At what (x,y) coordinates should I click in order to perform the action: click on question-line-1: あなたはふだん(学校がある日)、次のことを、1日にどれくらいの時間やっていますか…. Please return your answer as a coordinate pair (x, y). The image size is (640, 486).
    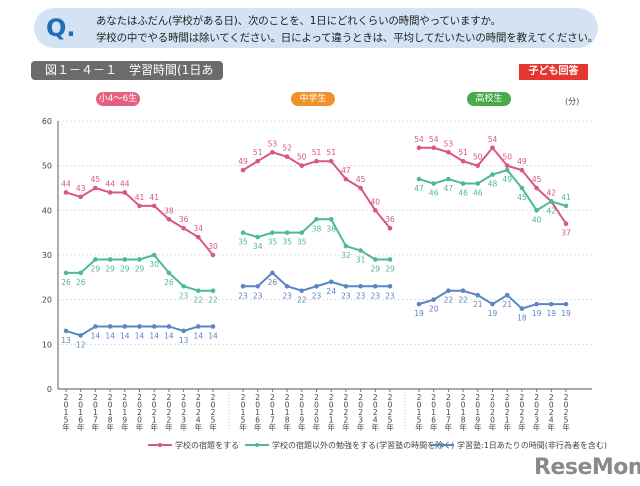
    Looking at the image, I should click on (298, 21).